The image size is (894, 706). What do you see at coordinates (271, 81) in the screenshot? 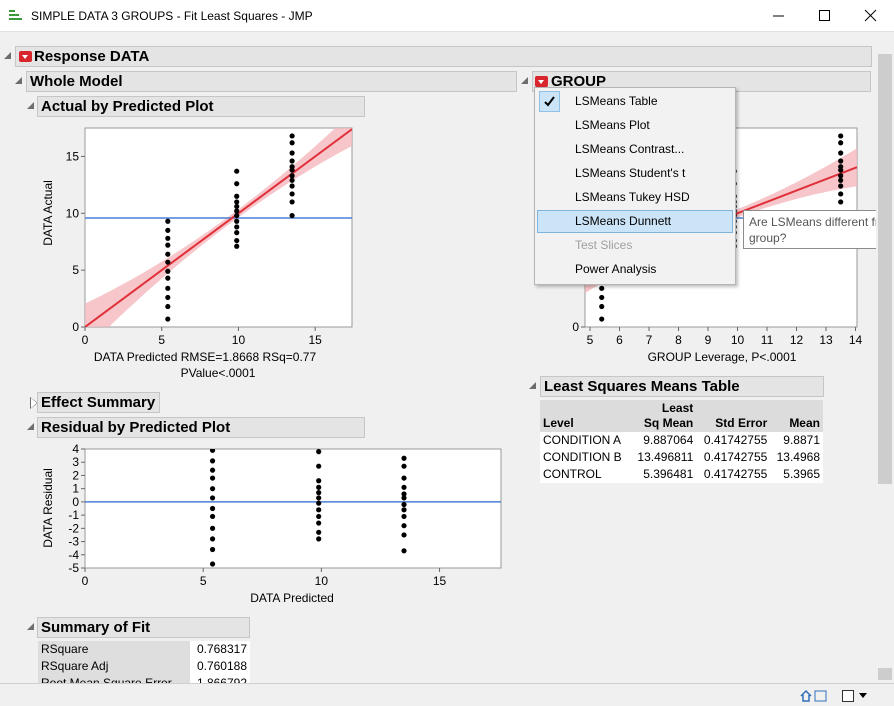
I see `outline-header: Whole Model` at bounding box center [271, 81].